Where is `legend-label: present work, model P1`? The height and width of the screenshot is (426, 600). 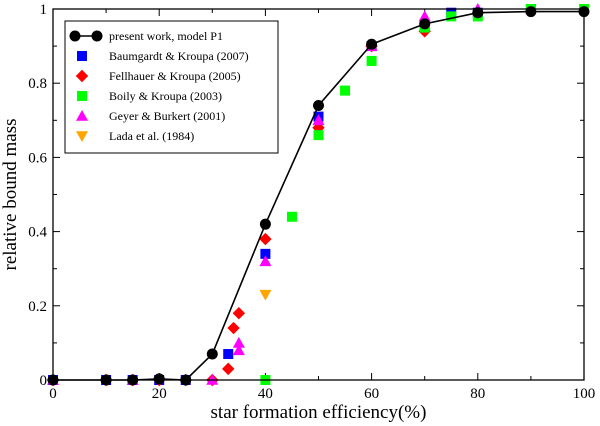 legend-label: present work, model P1 is located at coordinates (166, 36).